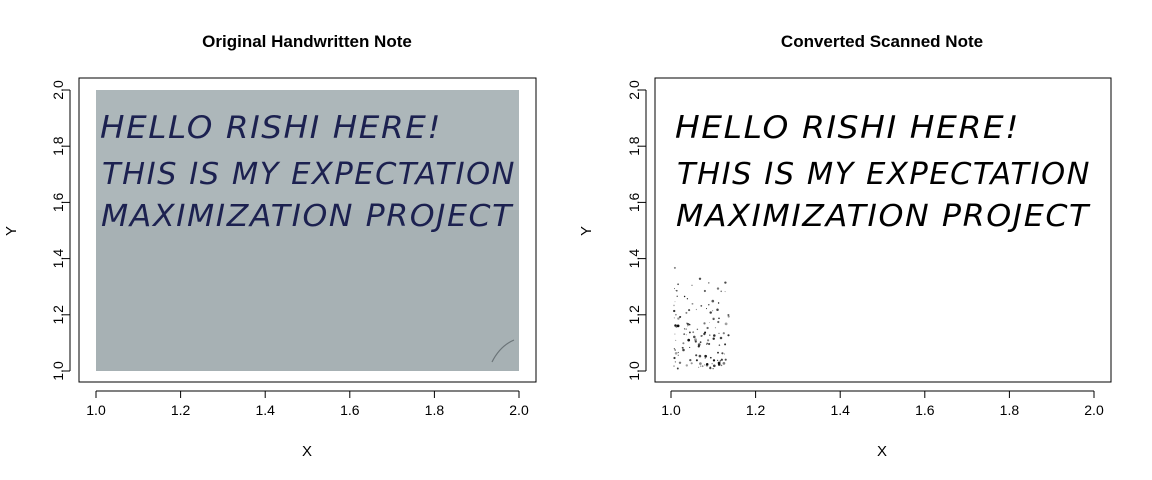  I want to click on x-axis-label-converted: X, so click(882, 451).